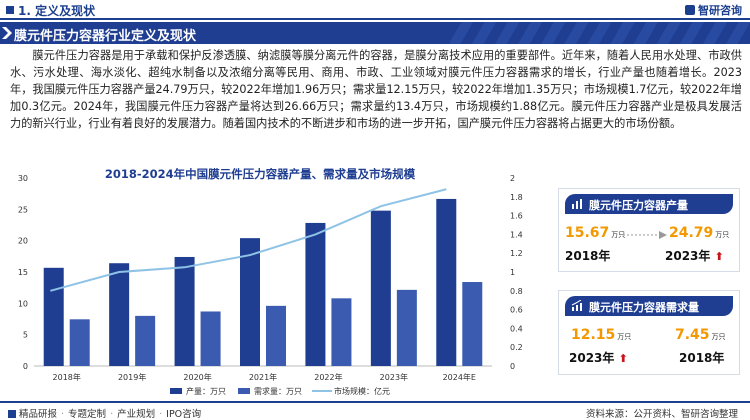  What do you see at coordinates (516, 234) in the screenshot?
I see `right-axis-tick: 1.4` at bounding box center [516, 234].